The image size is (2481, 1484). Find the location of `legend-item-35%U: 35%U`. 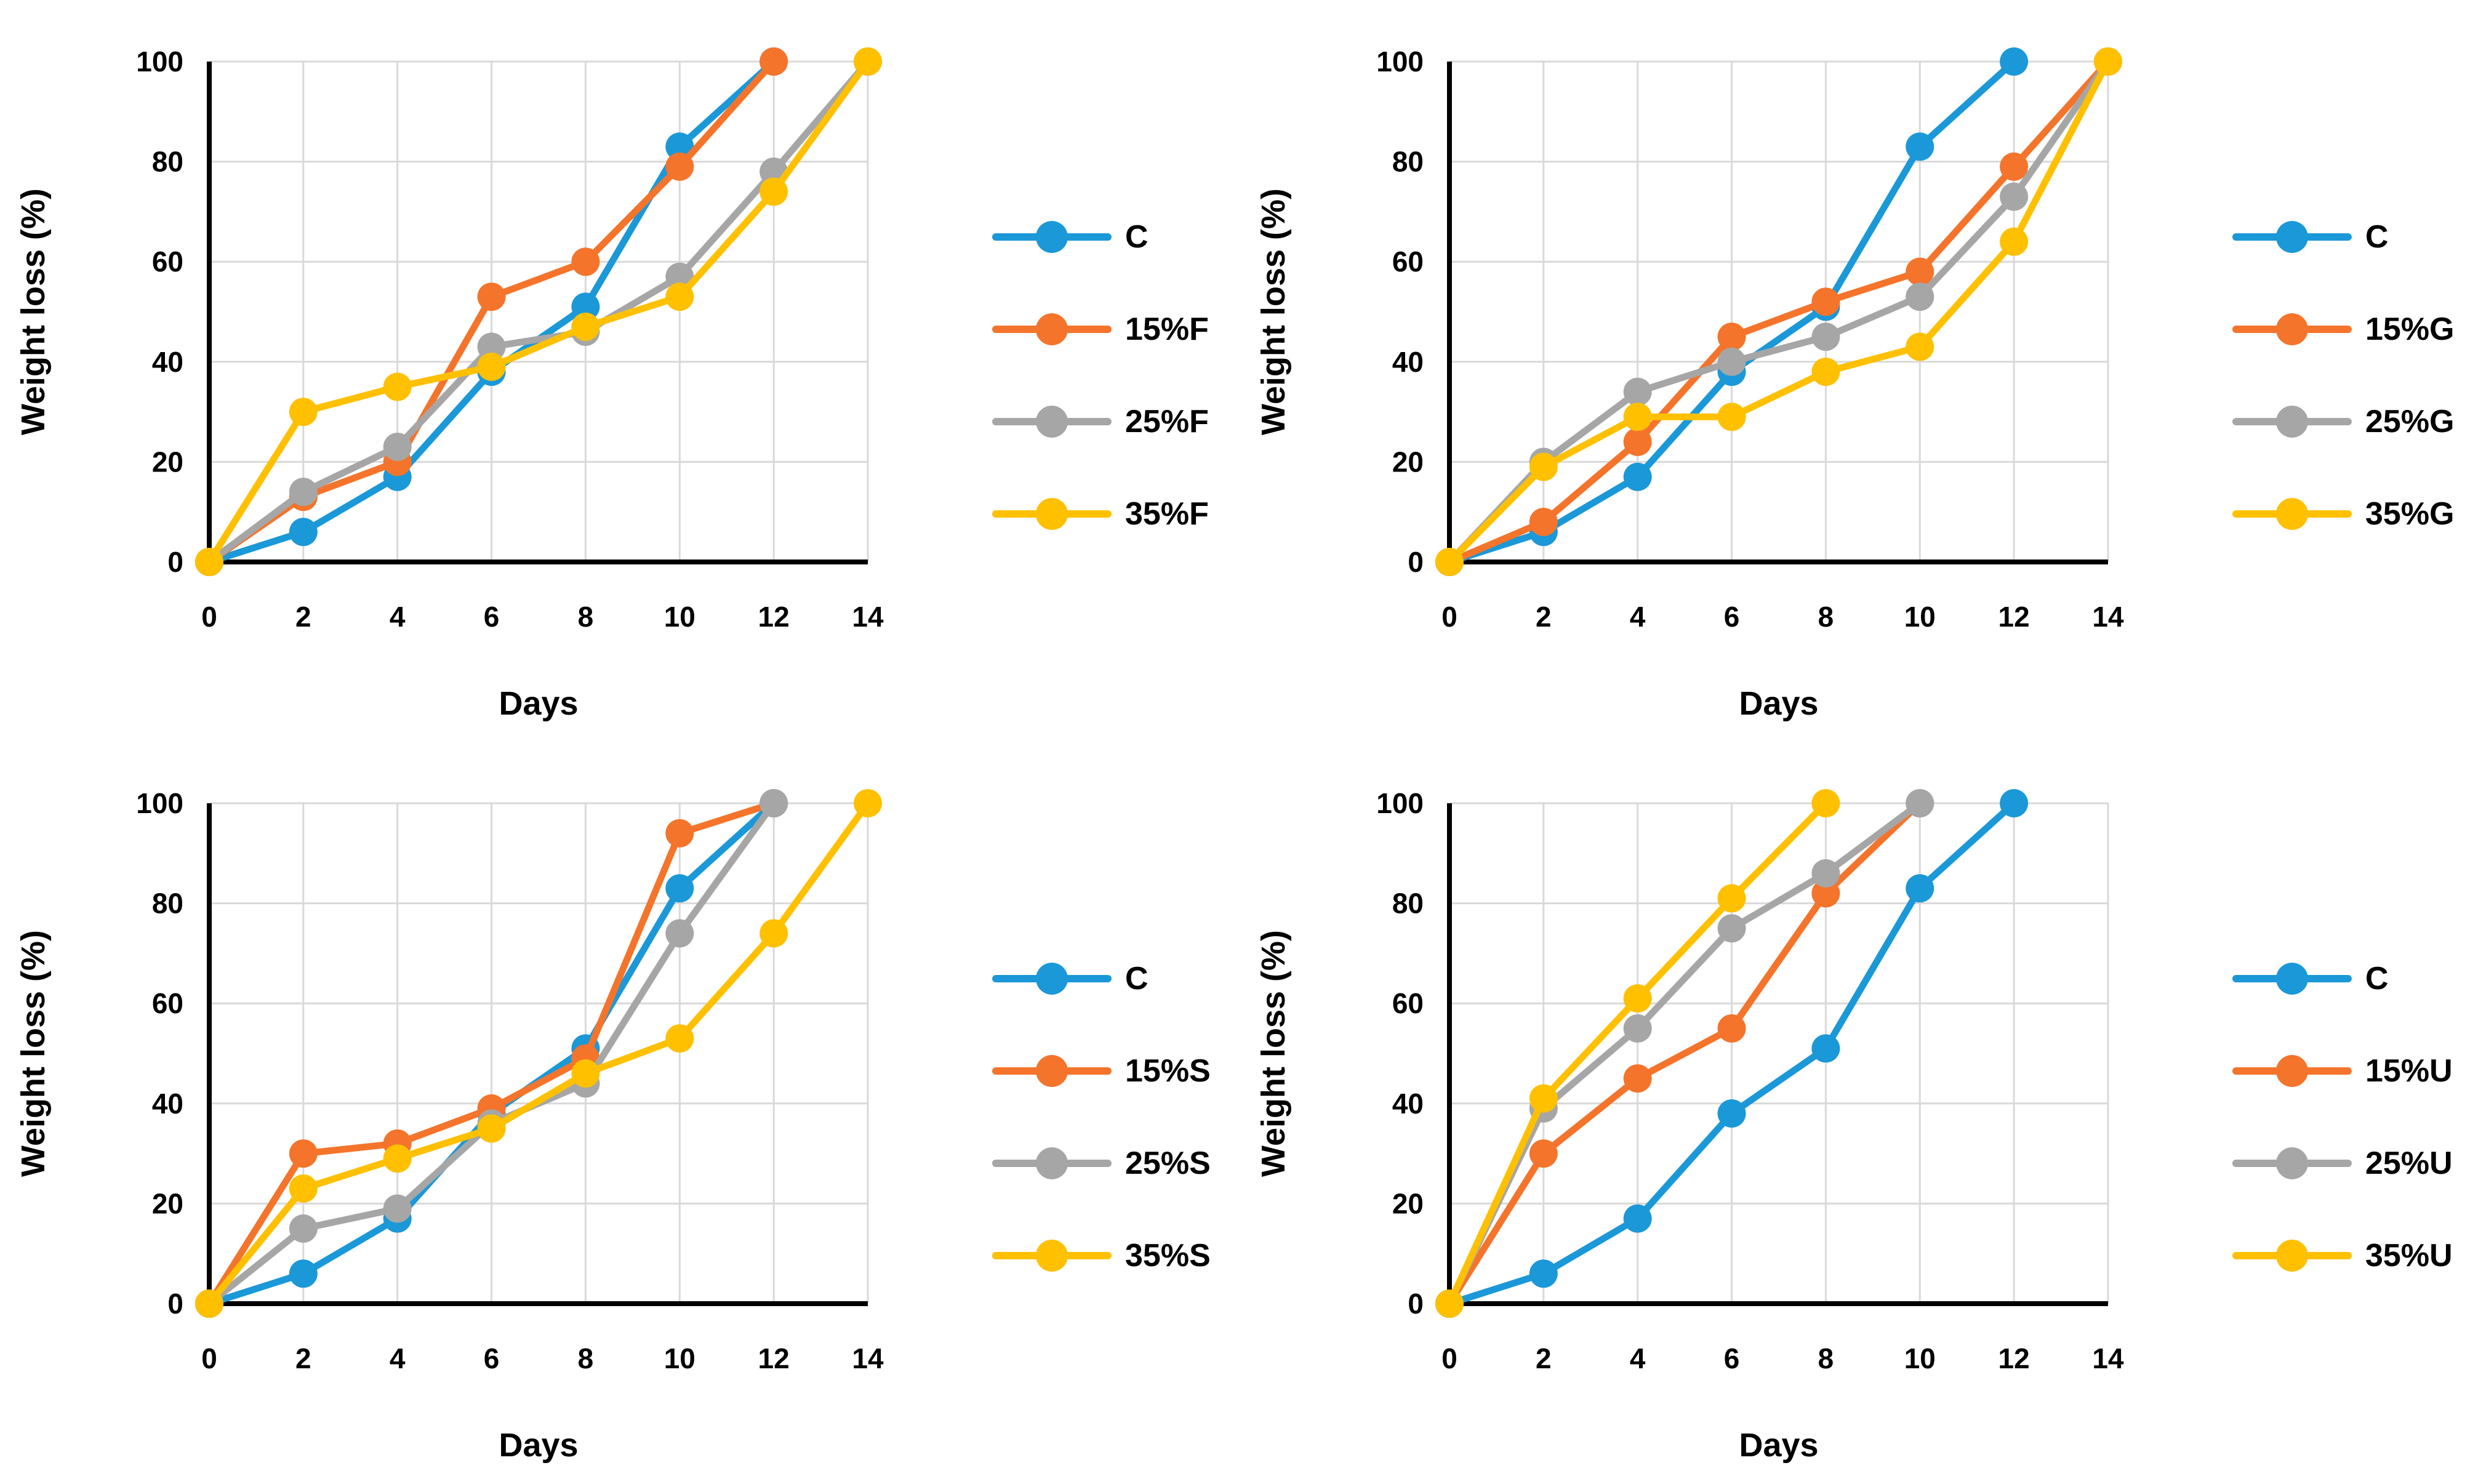

legend-item-35%U: 35%U is located at coordinates (2342, 1255).